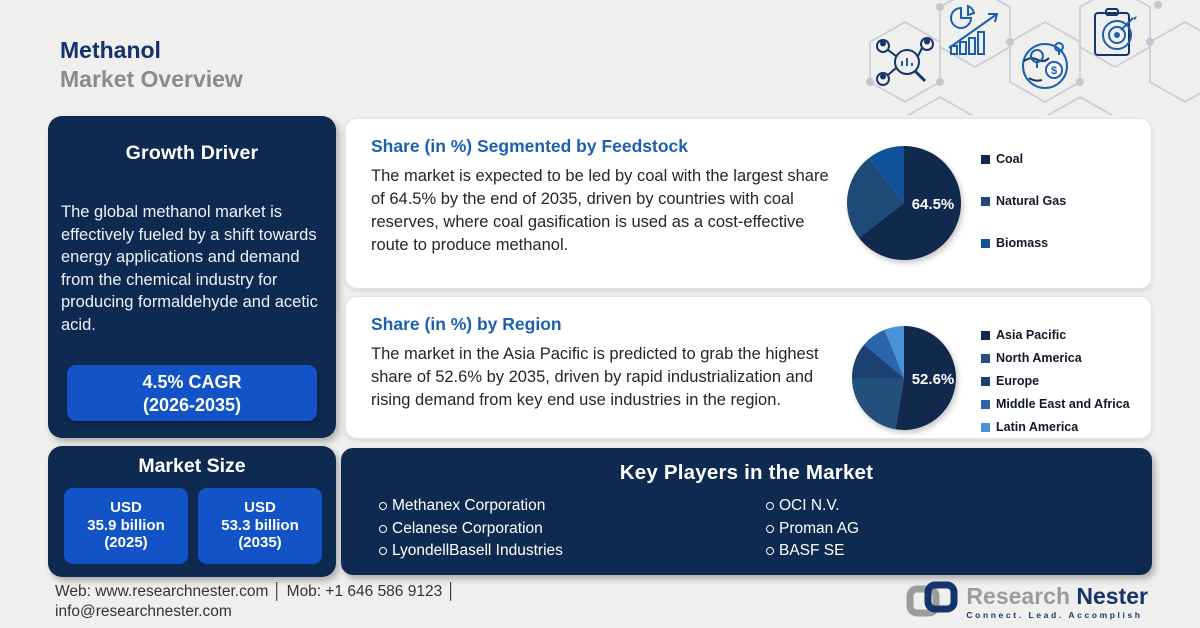  I want to click on market-size-2025-currency: USD, so click(126, 507).